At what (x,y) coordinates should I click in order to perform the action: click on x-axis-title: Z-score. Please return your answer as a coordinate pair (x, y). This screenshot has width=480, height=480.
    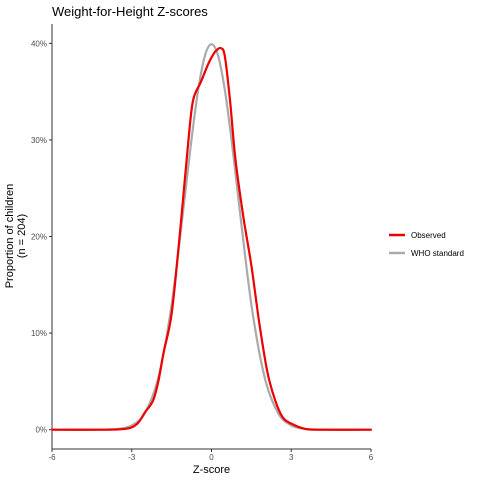
    Looking at the image, I should click on (211, 470).